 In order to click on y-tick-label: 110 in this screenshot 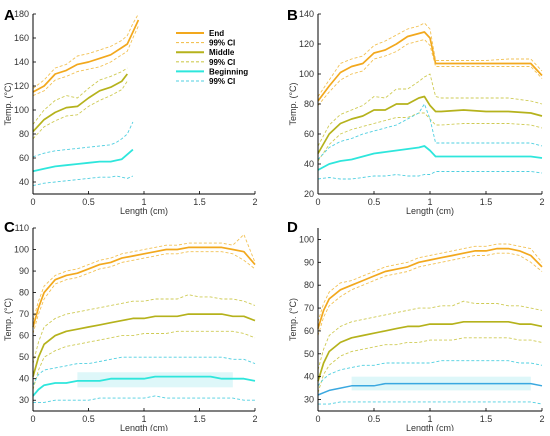, I will do `click(22, 228)`.